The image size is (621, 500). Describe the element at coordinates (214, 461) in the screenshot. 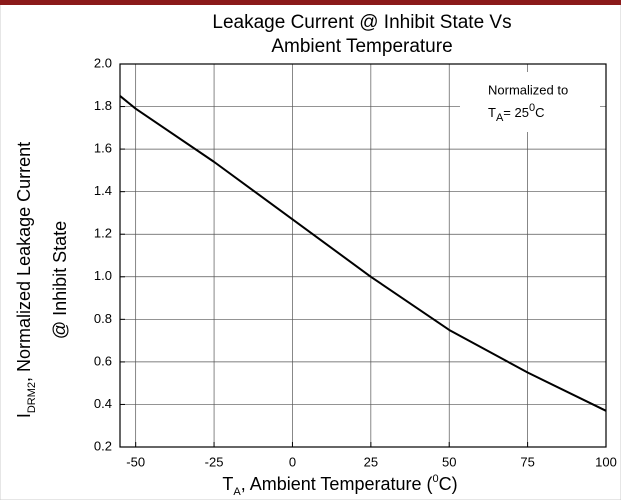

I see `x-tick-label: -25` at that location.